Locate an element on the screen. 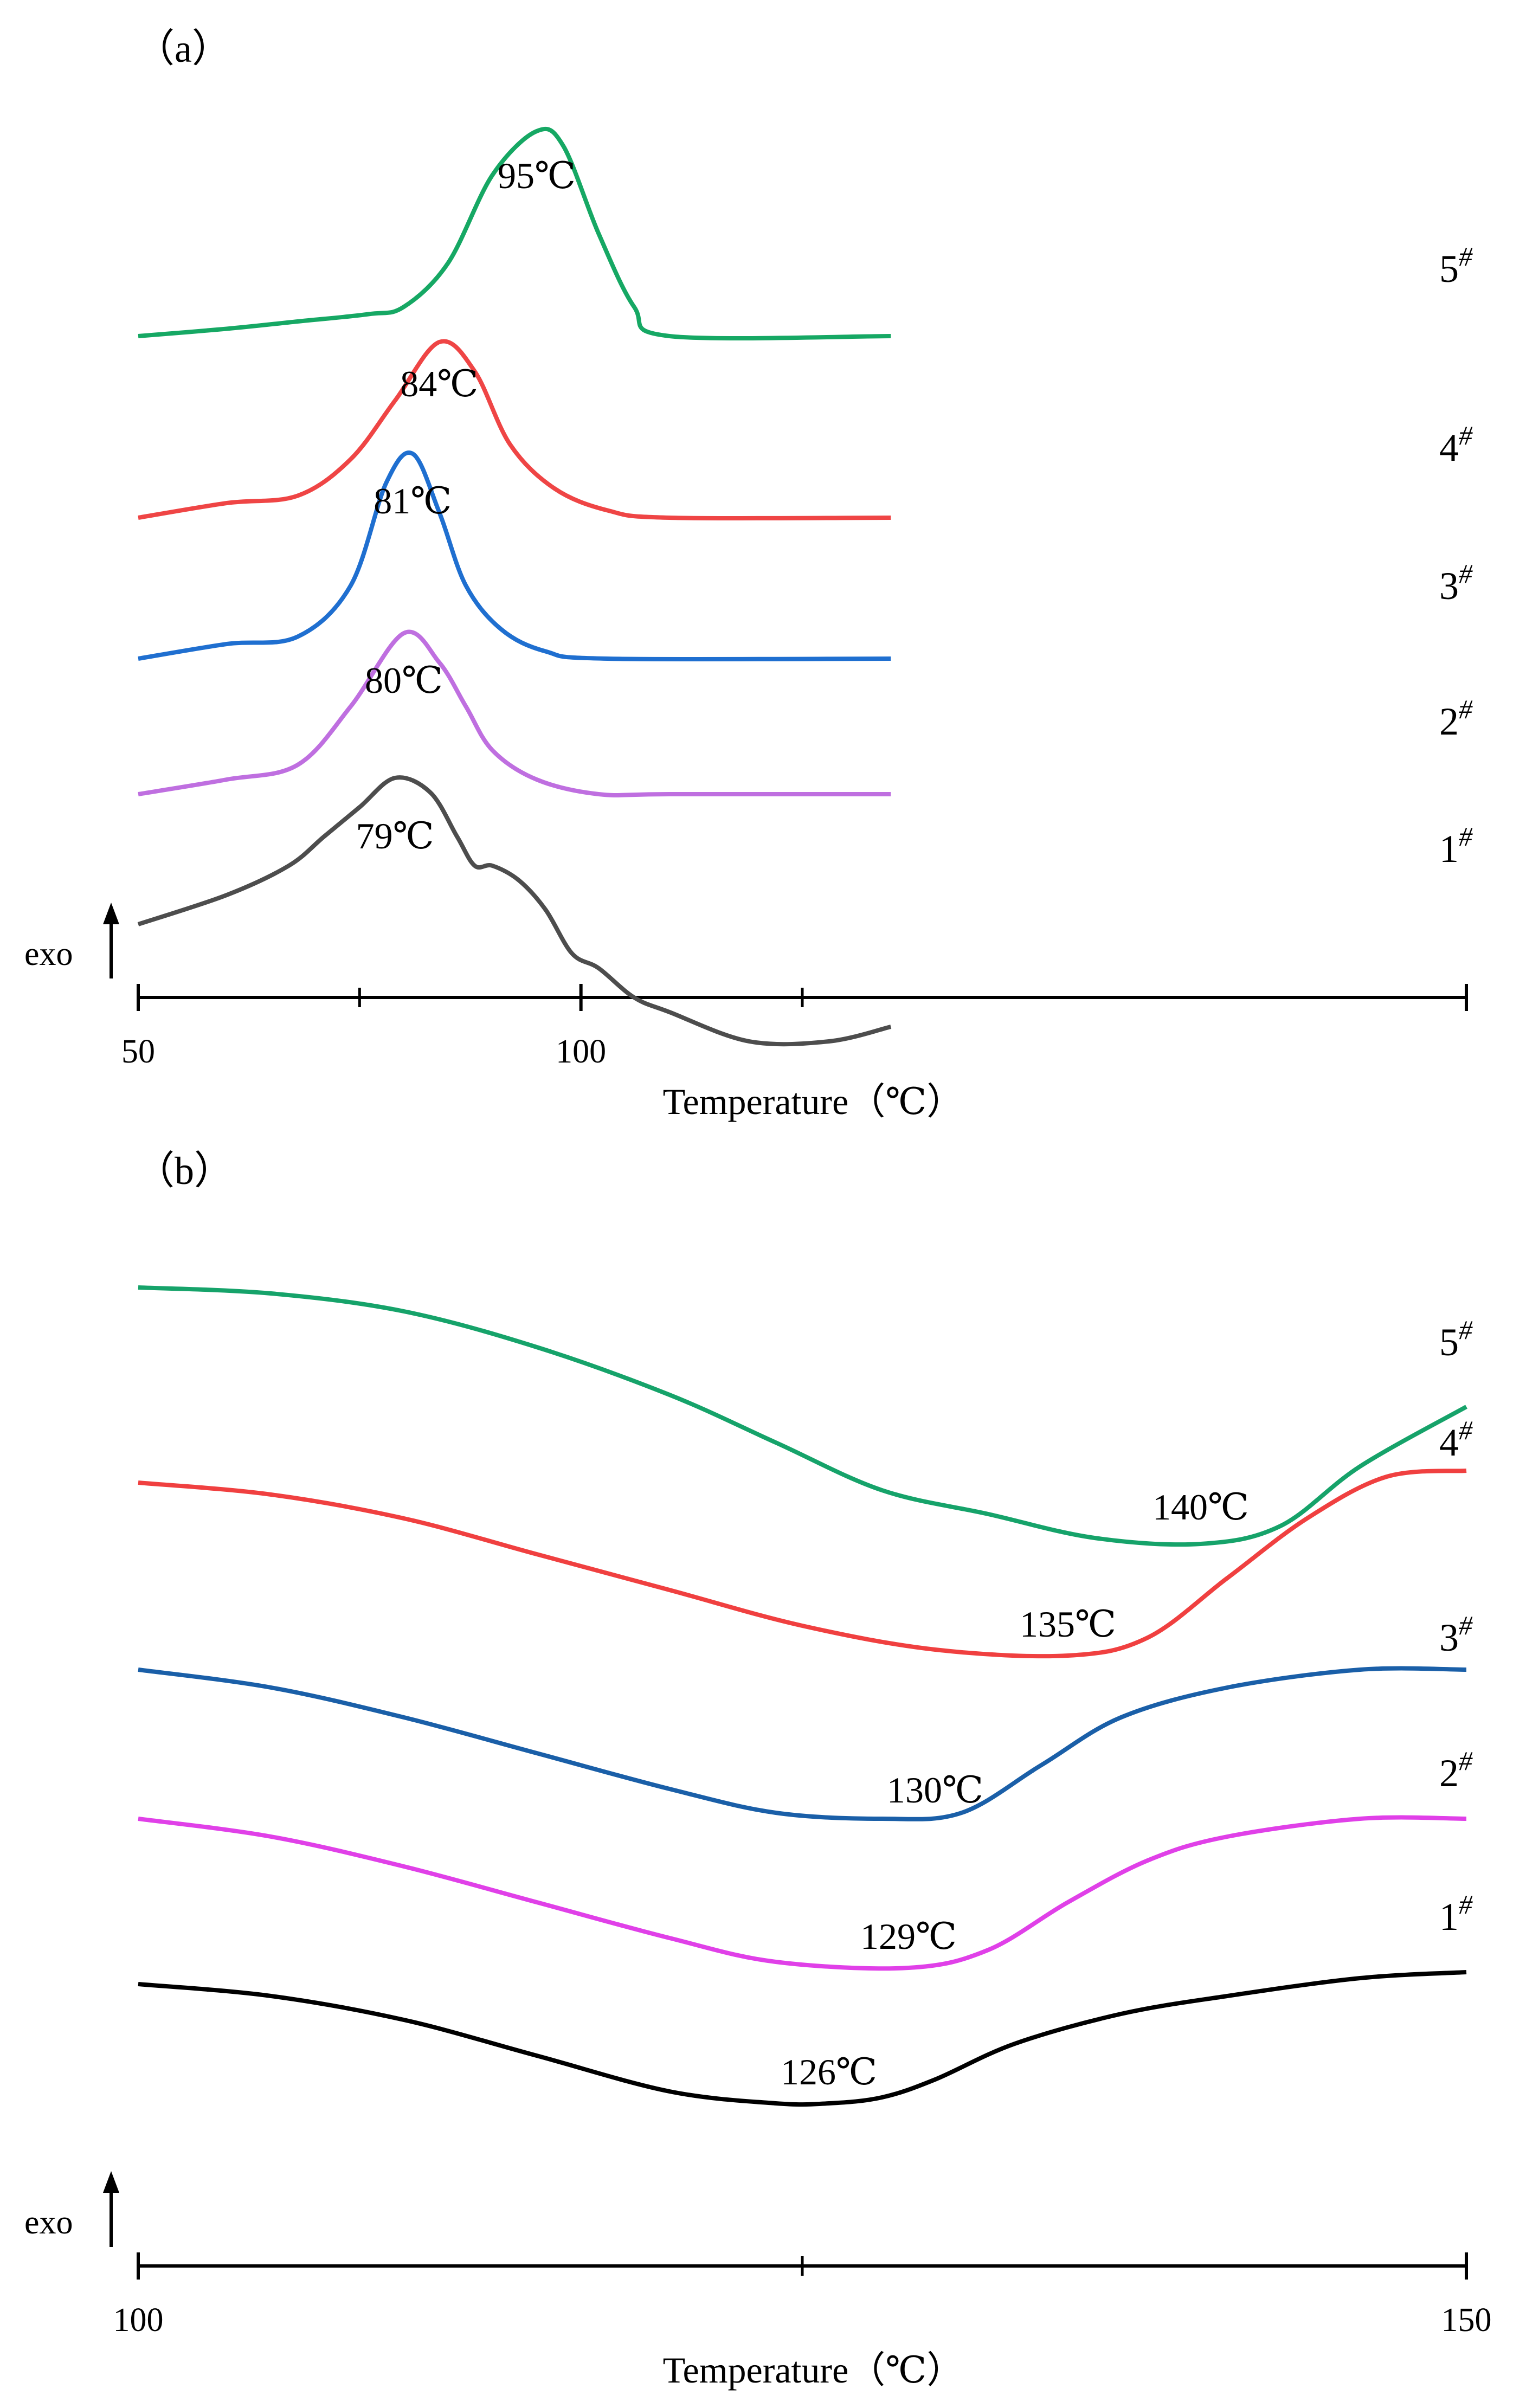 The height and width of the screenshot is (2408, 1526). x-tick-label: 150 is located at coordinates (1466, 2320).